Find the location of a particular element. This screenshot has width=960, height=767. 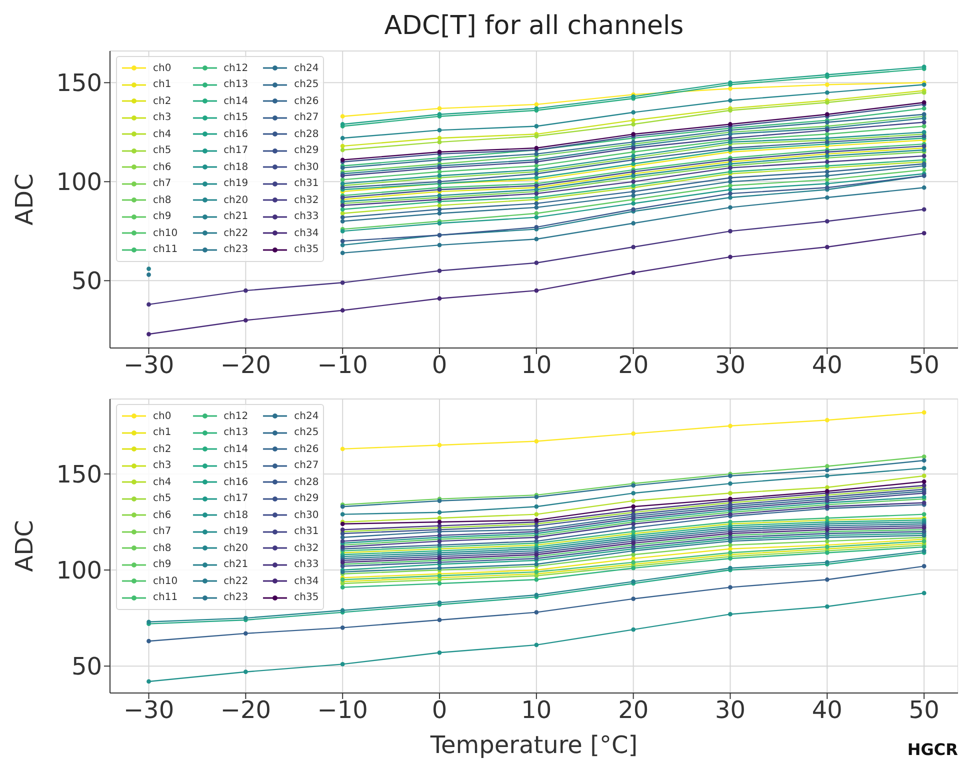

x-tick-label: 0 is located at coordinates (440, 365).